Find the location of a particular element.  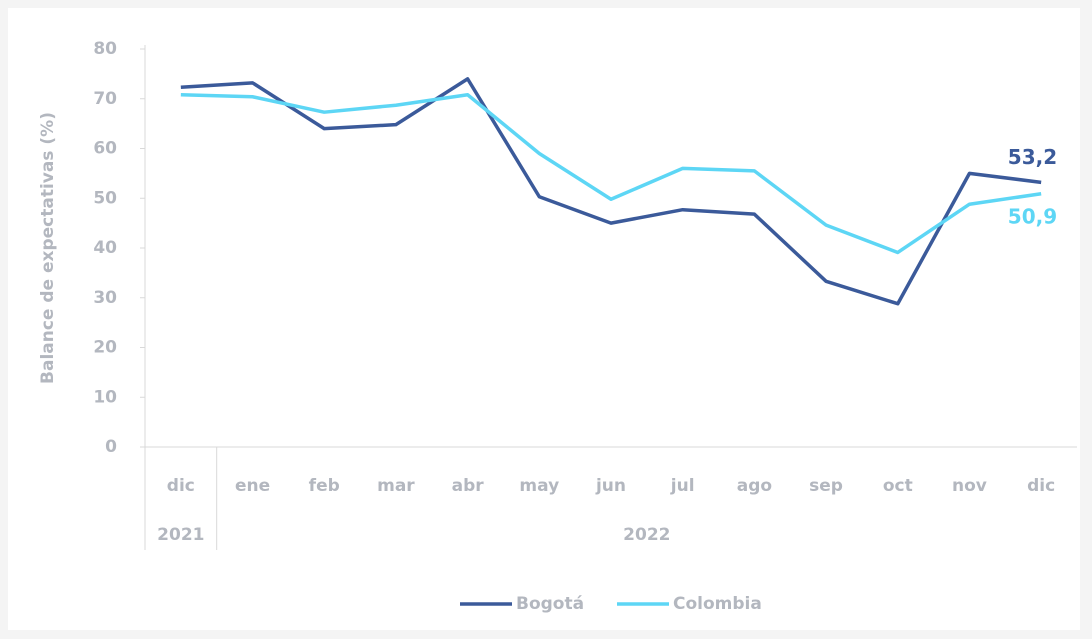

x-tick-label: sep is located at coordinates (826, 486).